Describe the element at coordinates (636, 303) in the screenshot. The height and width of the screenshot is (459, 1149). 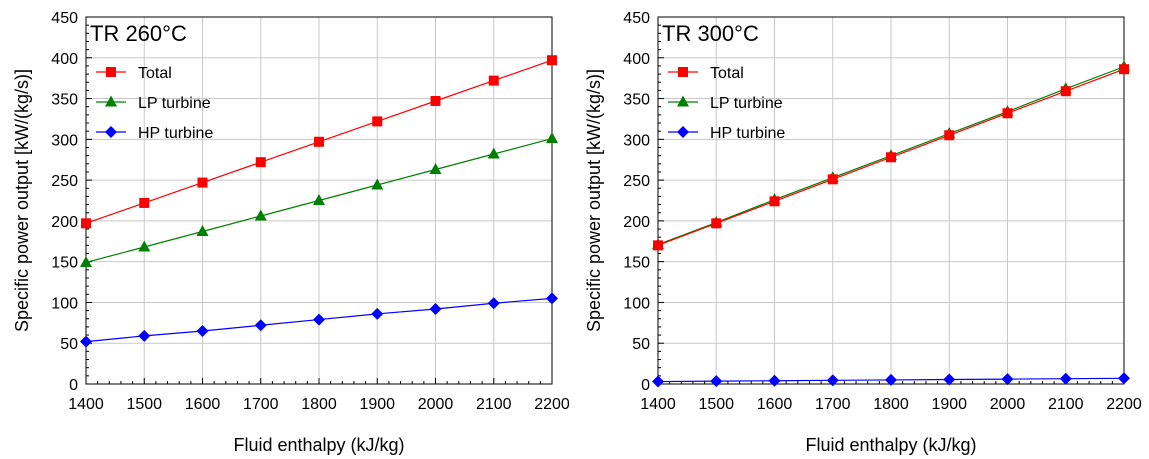
I see `y-tick-label: 100` at that location.